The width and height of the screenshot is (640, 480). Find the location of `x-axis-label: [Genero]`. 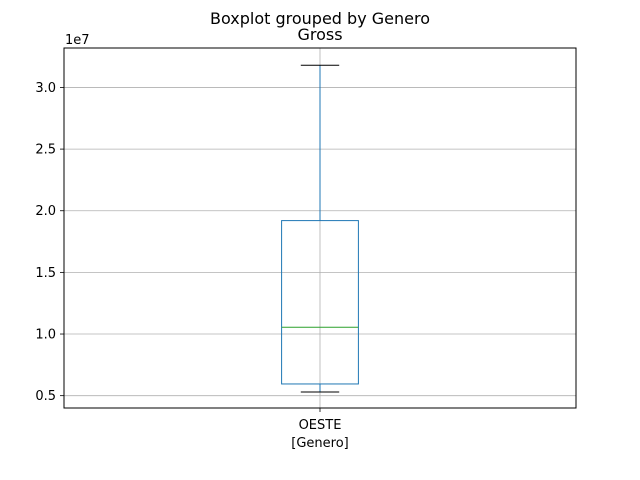

x-axis-label: [Genero] is located at coordinates (319, 443).